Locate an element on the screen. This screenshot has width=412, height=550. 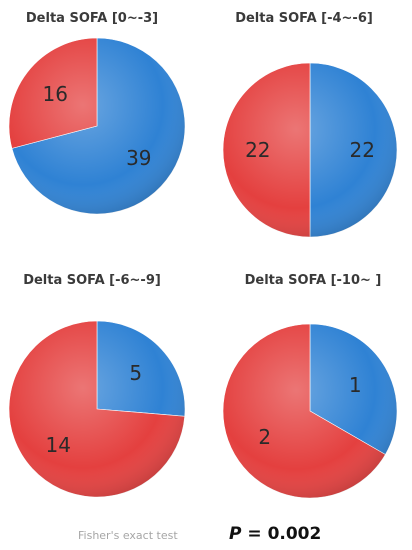
test-name-label: Fisher's exact test is located at coordinates (128, 535).